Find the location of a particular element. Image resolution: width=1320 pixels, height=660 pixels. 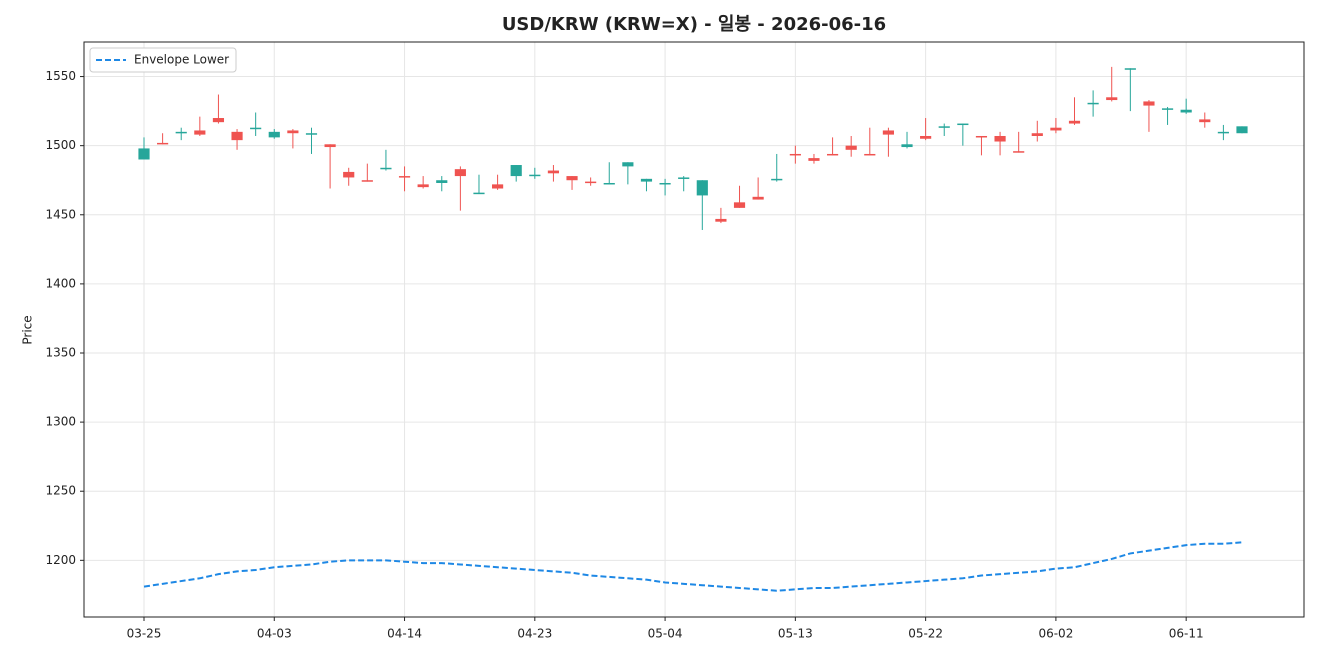

legend-box is located at coordinates (163, 60).